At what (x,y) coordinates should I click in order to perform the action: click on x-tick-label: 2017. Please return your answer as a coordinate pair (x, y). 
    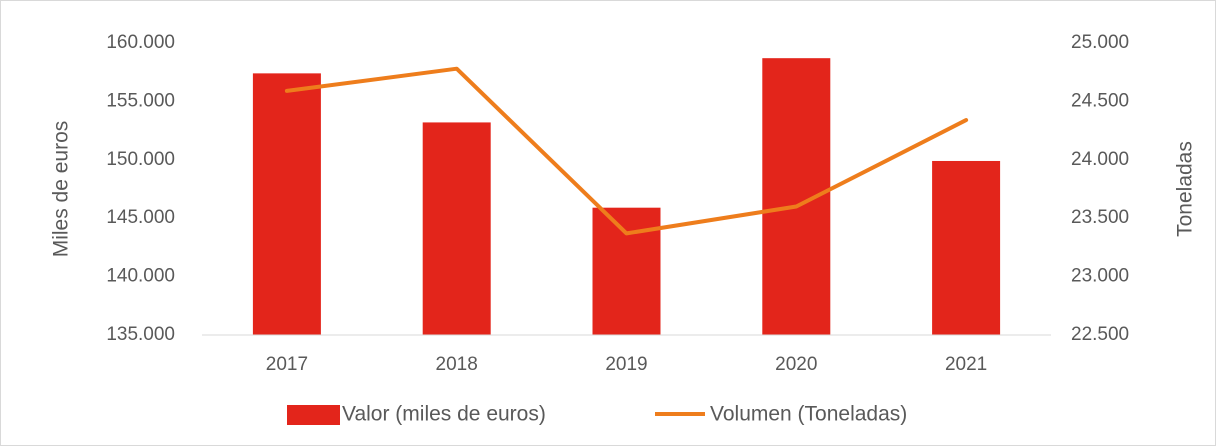
    Looking at the image, I should click on (287, 364).